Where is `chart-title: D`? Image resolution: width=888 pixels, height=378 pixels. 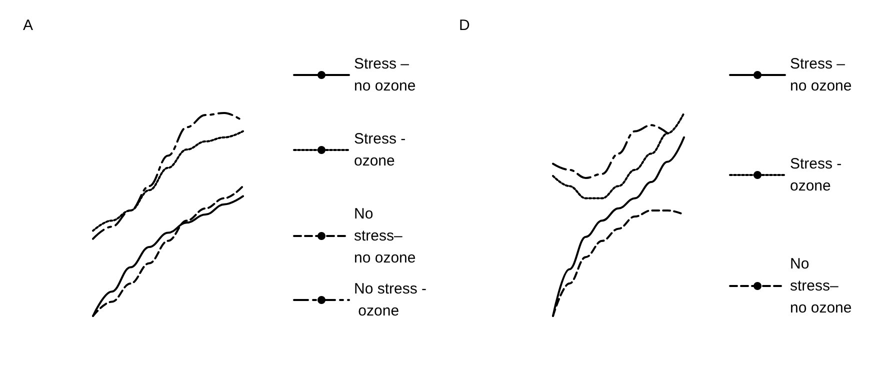
chart-title: D is located at coordinates (464, 25).